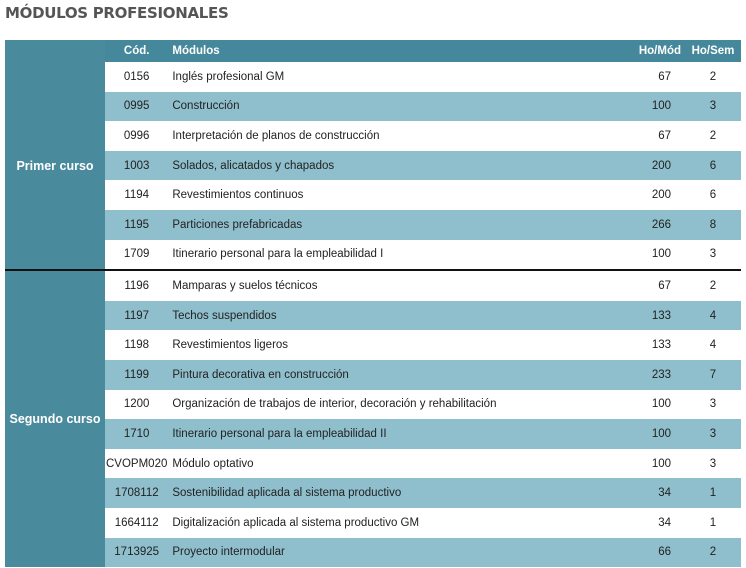  Describe the element at coordinates (392, 51) in the screenshot. I see `header-modulos: Módulos` at that location.